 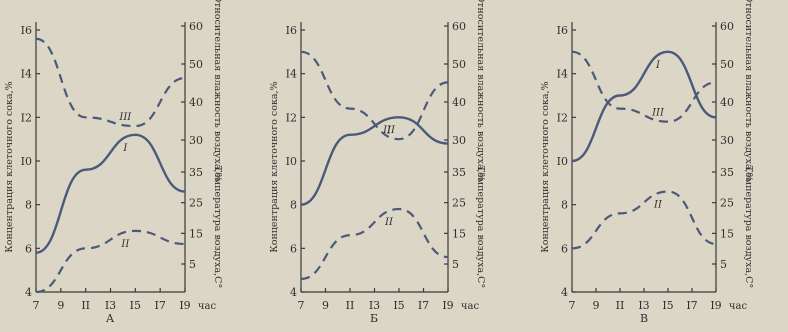 I want to click on panel-label: Б, so click(x=374, y=318).